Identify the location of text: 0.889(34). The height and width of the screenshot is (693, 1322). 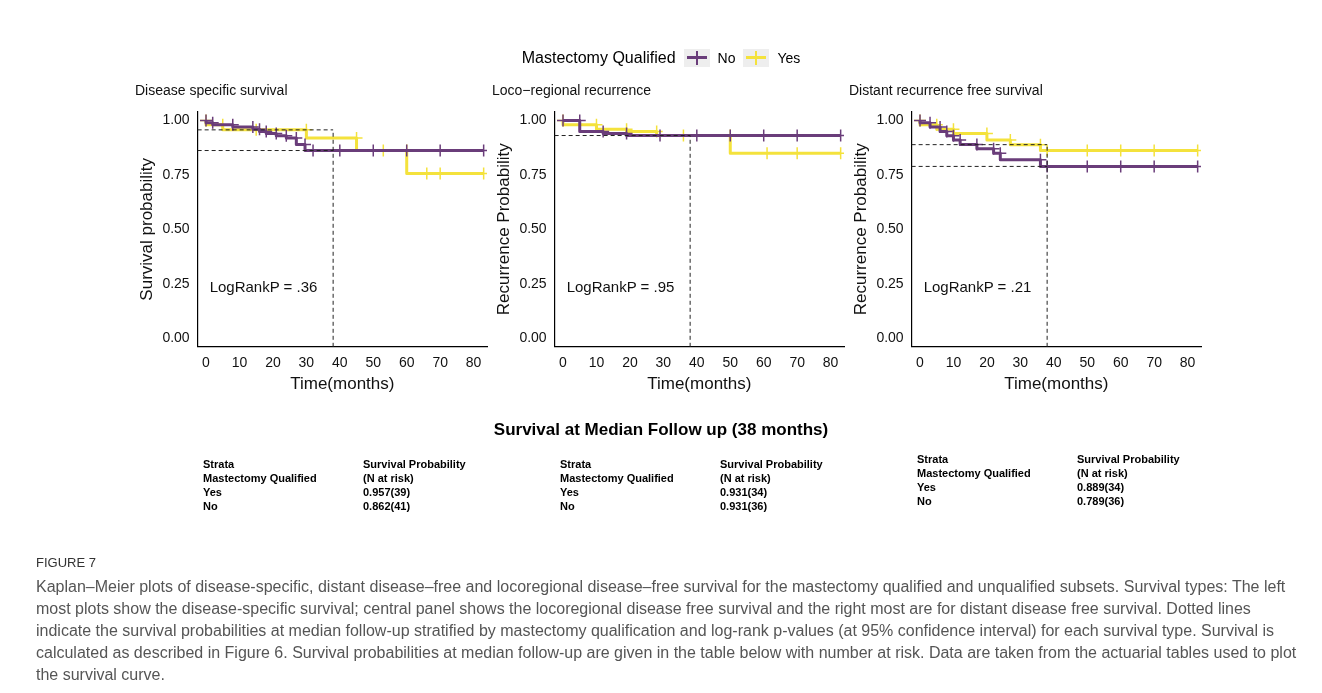
(1101, 487).